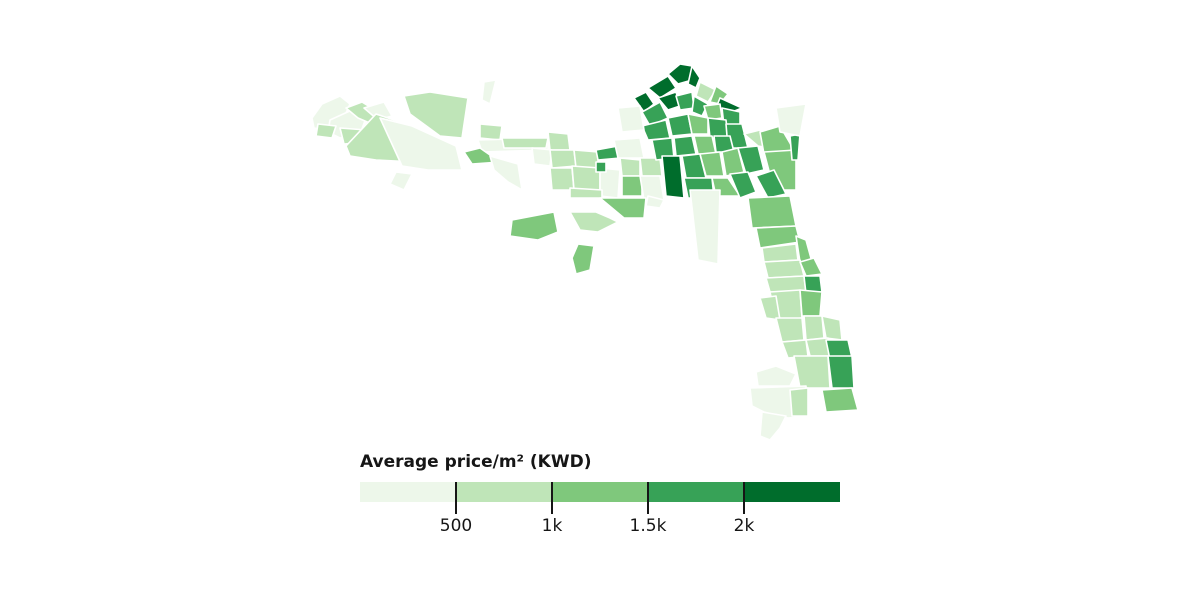  I want to click on legend-title: Average price/m² (KWD), so click(476, 462).